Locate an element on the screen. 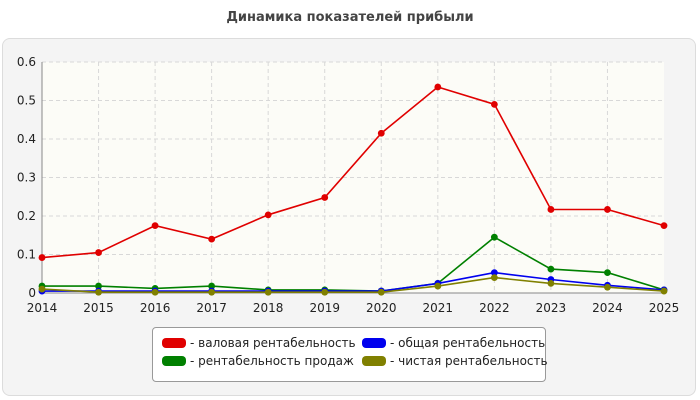 This screenshot has height=400, width=700. legend-label: - валовая рентабельность is located at coordinates (273, 343).